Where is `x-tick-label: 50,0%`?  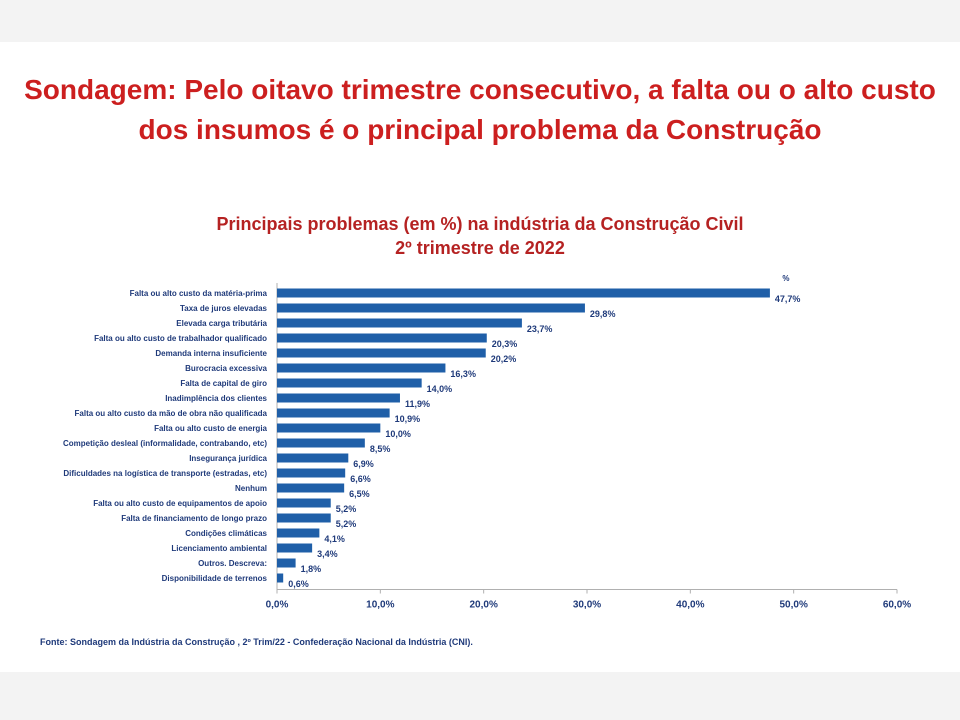
x-tick-label: 50,0% is located at coordinates (793, 605).